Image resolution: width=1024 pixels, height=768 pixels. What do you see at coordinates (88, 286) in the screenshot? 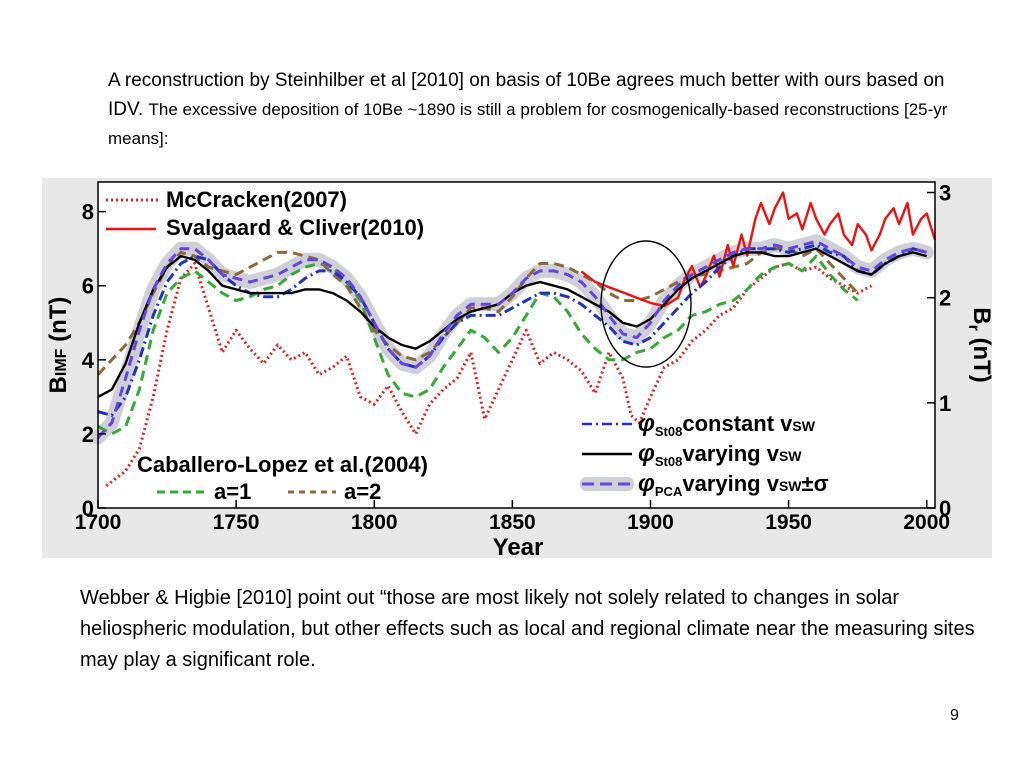
I see `y-left-tick-label-6: 6` at bounding box center [88, 286].